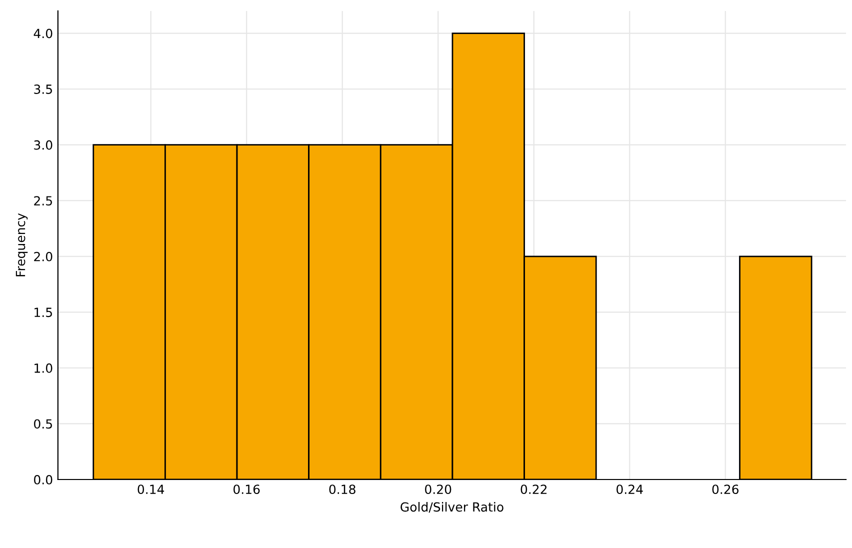 The height and width of the screenshot is (548, 852). Describe the element at coordinates (438, 489) in the screenshot. I see `x-tick-label: 0.20` at that location.